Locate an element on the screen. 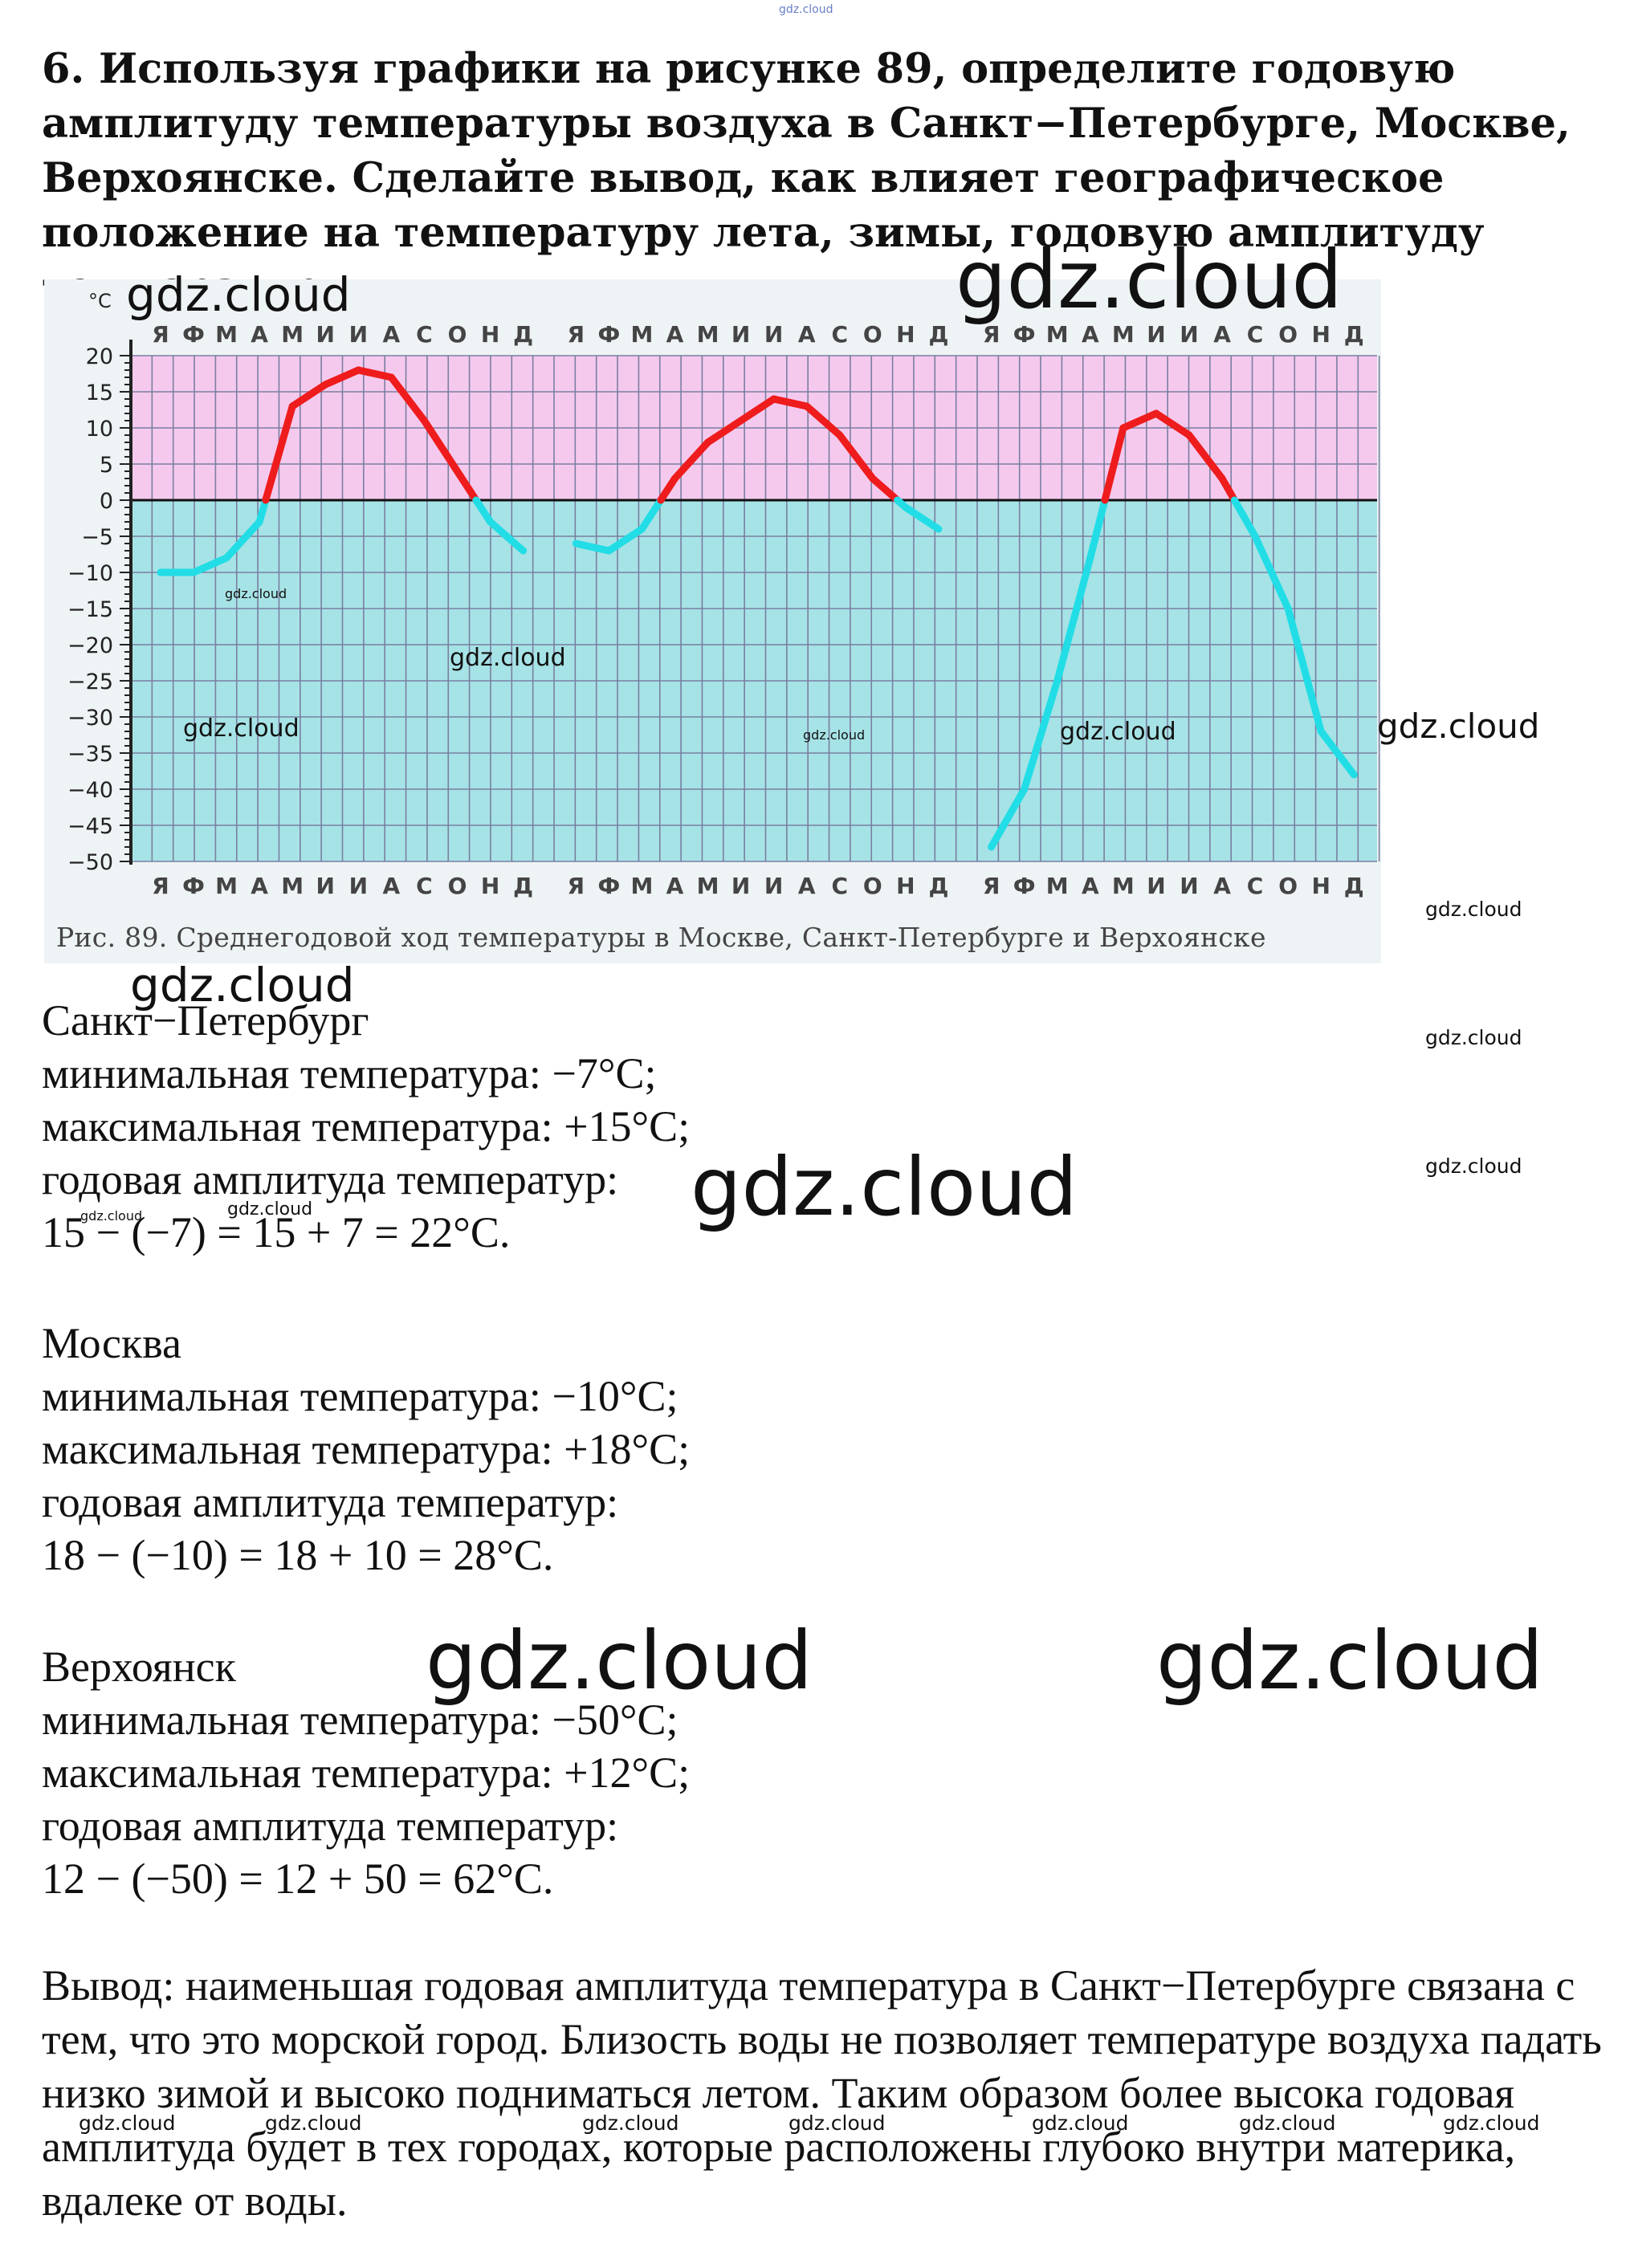 The image size is (1630, 2268). amplitude-calc: 18 − (−10) = 18 + 10 = 28°С. is located at coordinates (298, 1555).